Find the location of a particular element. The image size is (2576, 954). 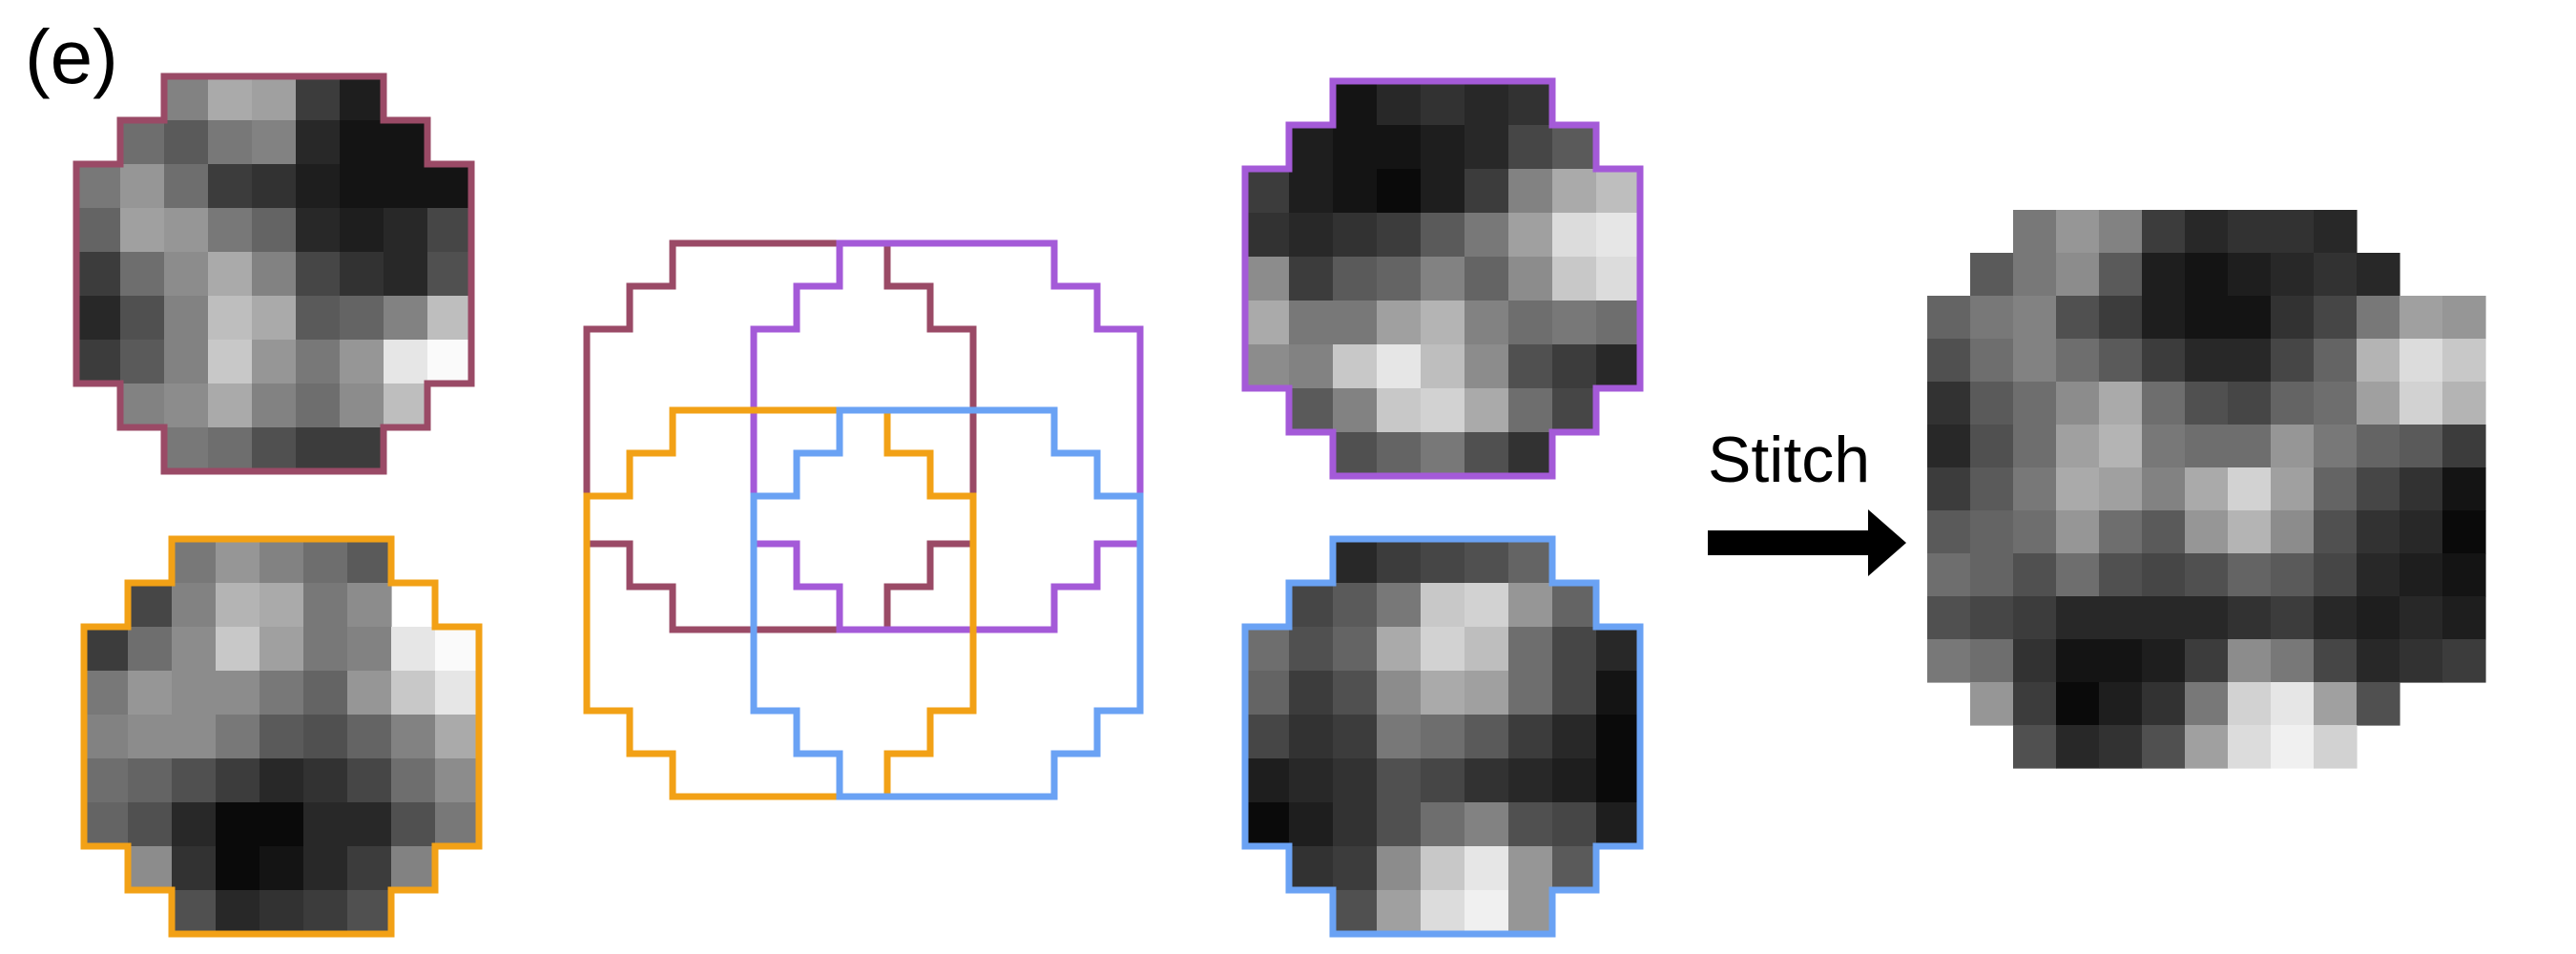

patch-maroon-border is located at coordinates (274, 274).